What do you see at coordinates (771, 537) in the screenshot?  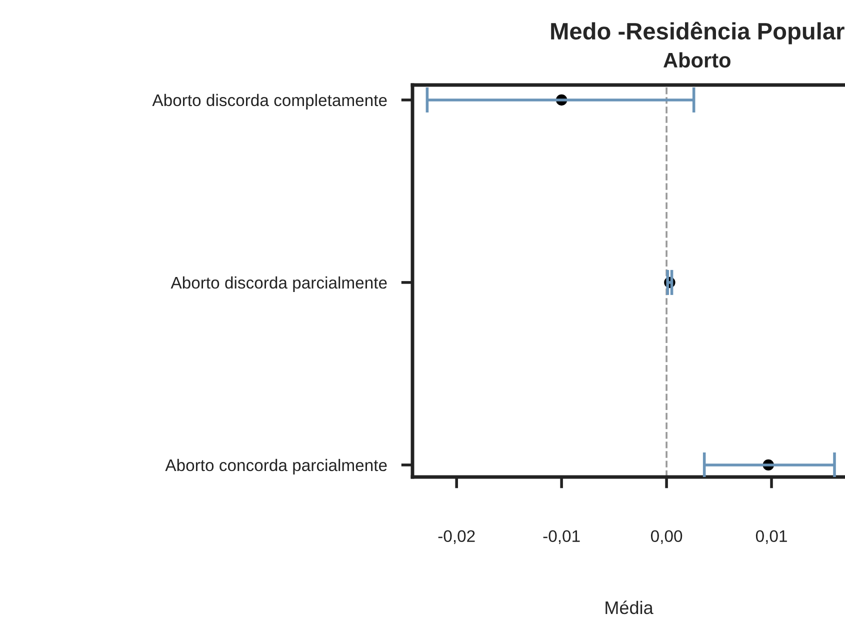 I see `x-tick-label: 0,01` at bounding box center [771, 537].